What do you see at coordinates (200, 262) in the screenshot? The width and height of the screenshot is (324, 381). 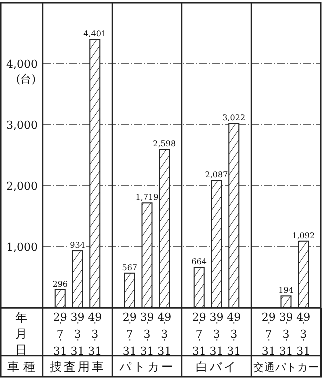 I see `data-label: 664` at bounding box center [200, 262].